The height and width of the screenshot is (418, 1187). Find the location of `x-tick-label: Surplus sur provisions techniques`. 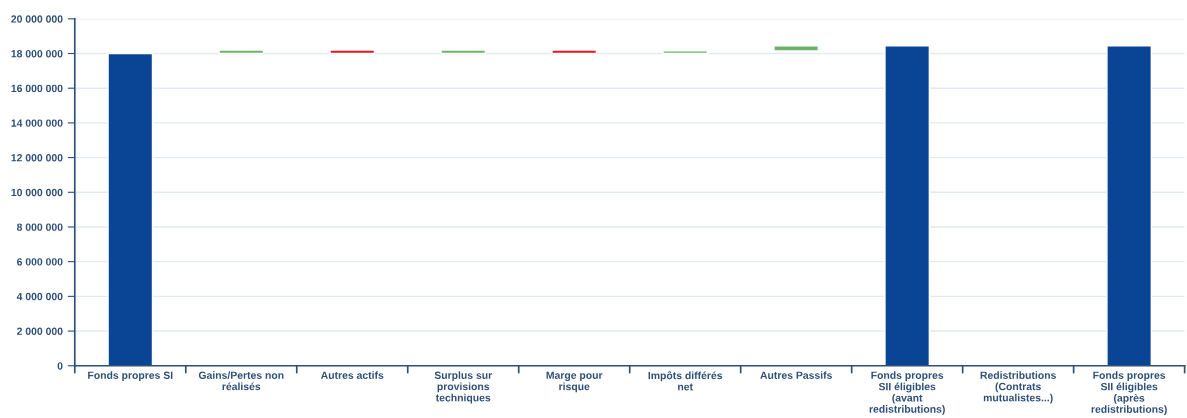

x-tick-label: Surplus sur provisions techniques is located at coordinates (463, 387).